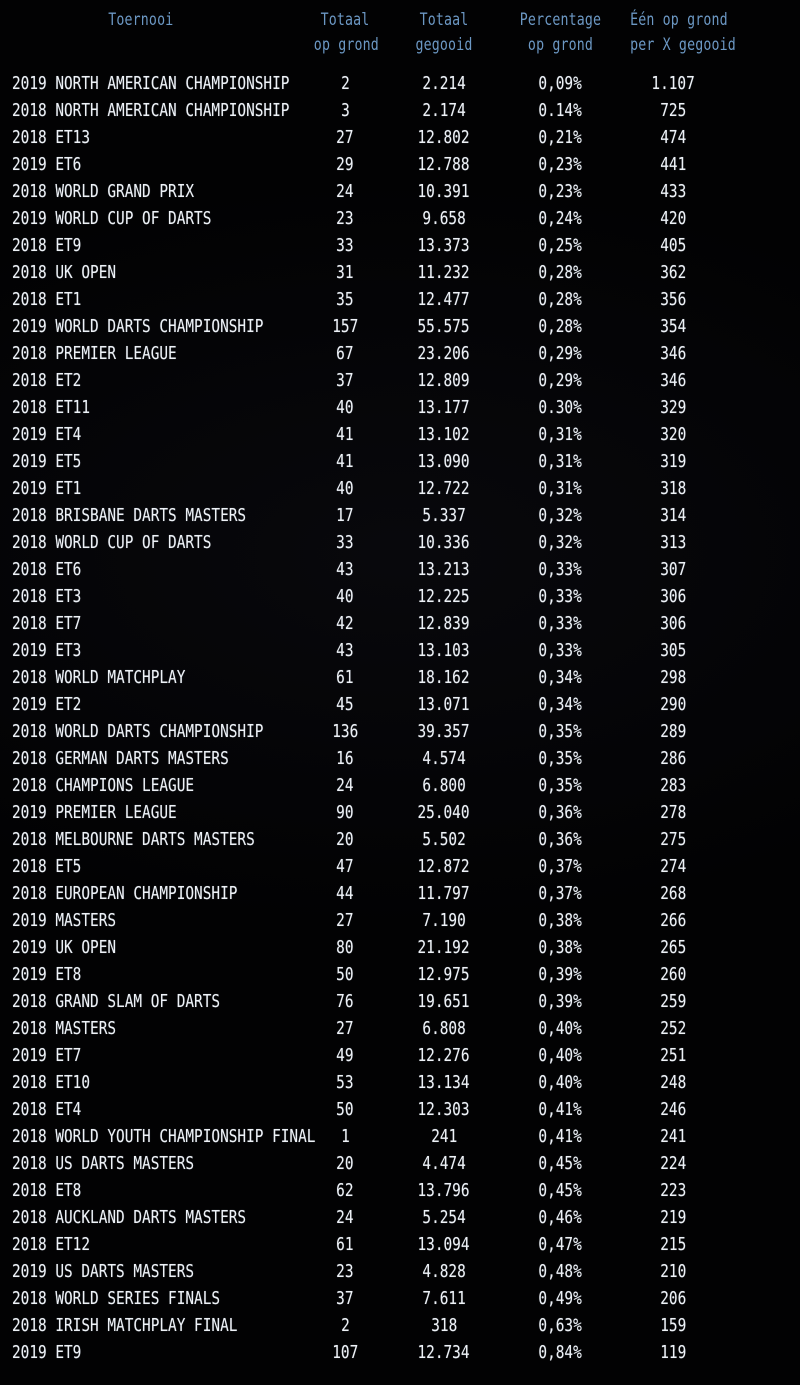 The image size is (800, 1385). I want to click on cell-one-per-x: 275, so click(673, 839).